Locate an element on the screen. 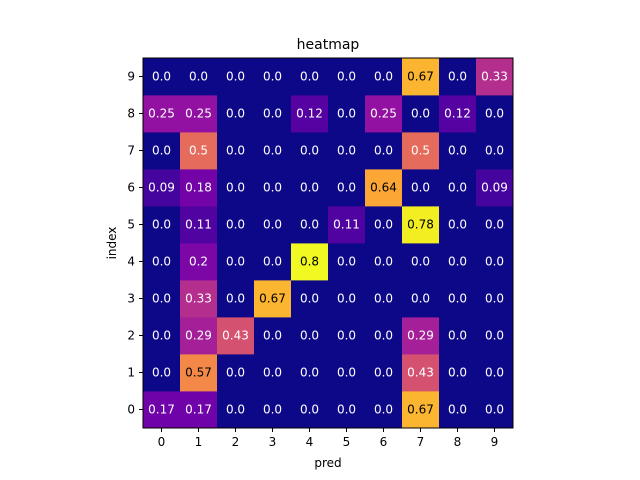  x-tick-label: 1 is located at coordinates (199, 442).